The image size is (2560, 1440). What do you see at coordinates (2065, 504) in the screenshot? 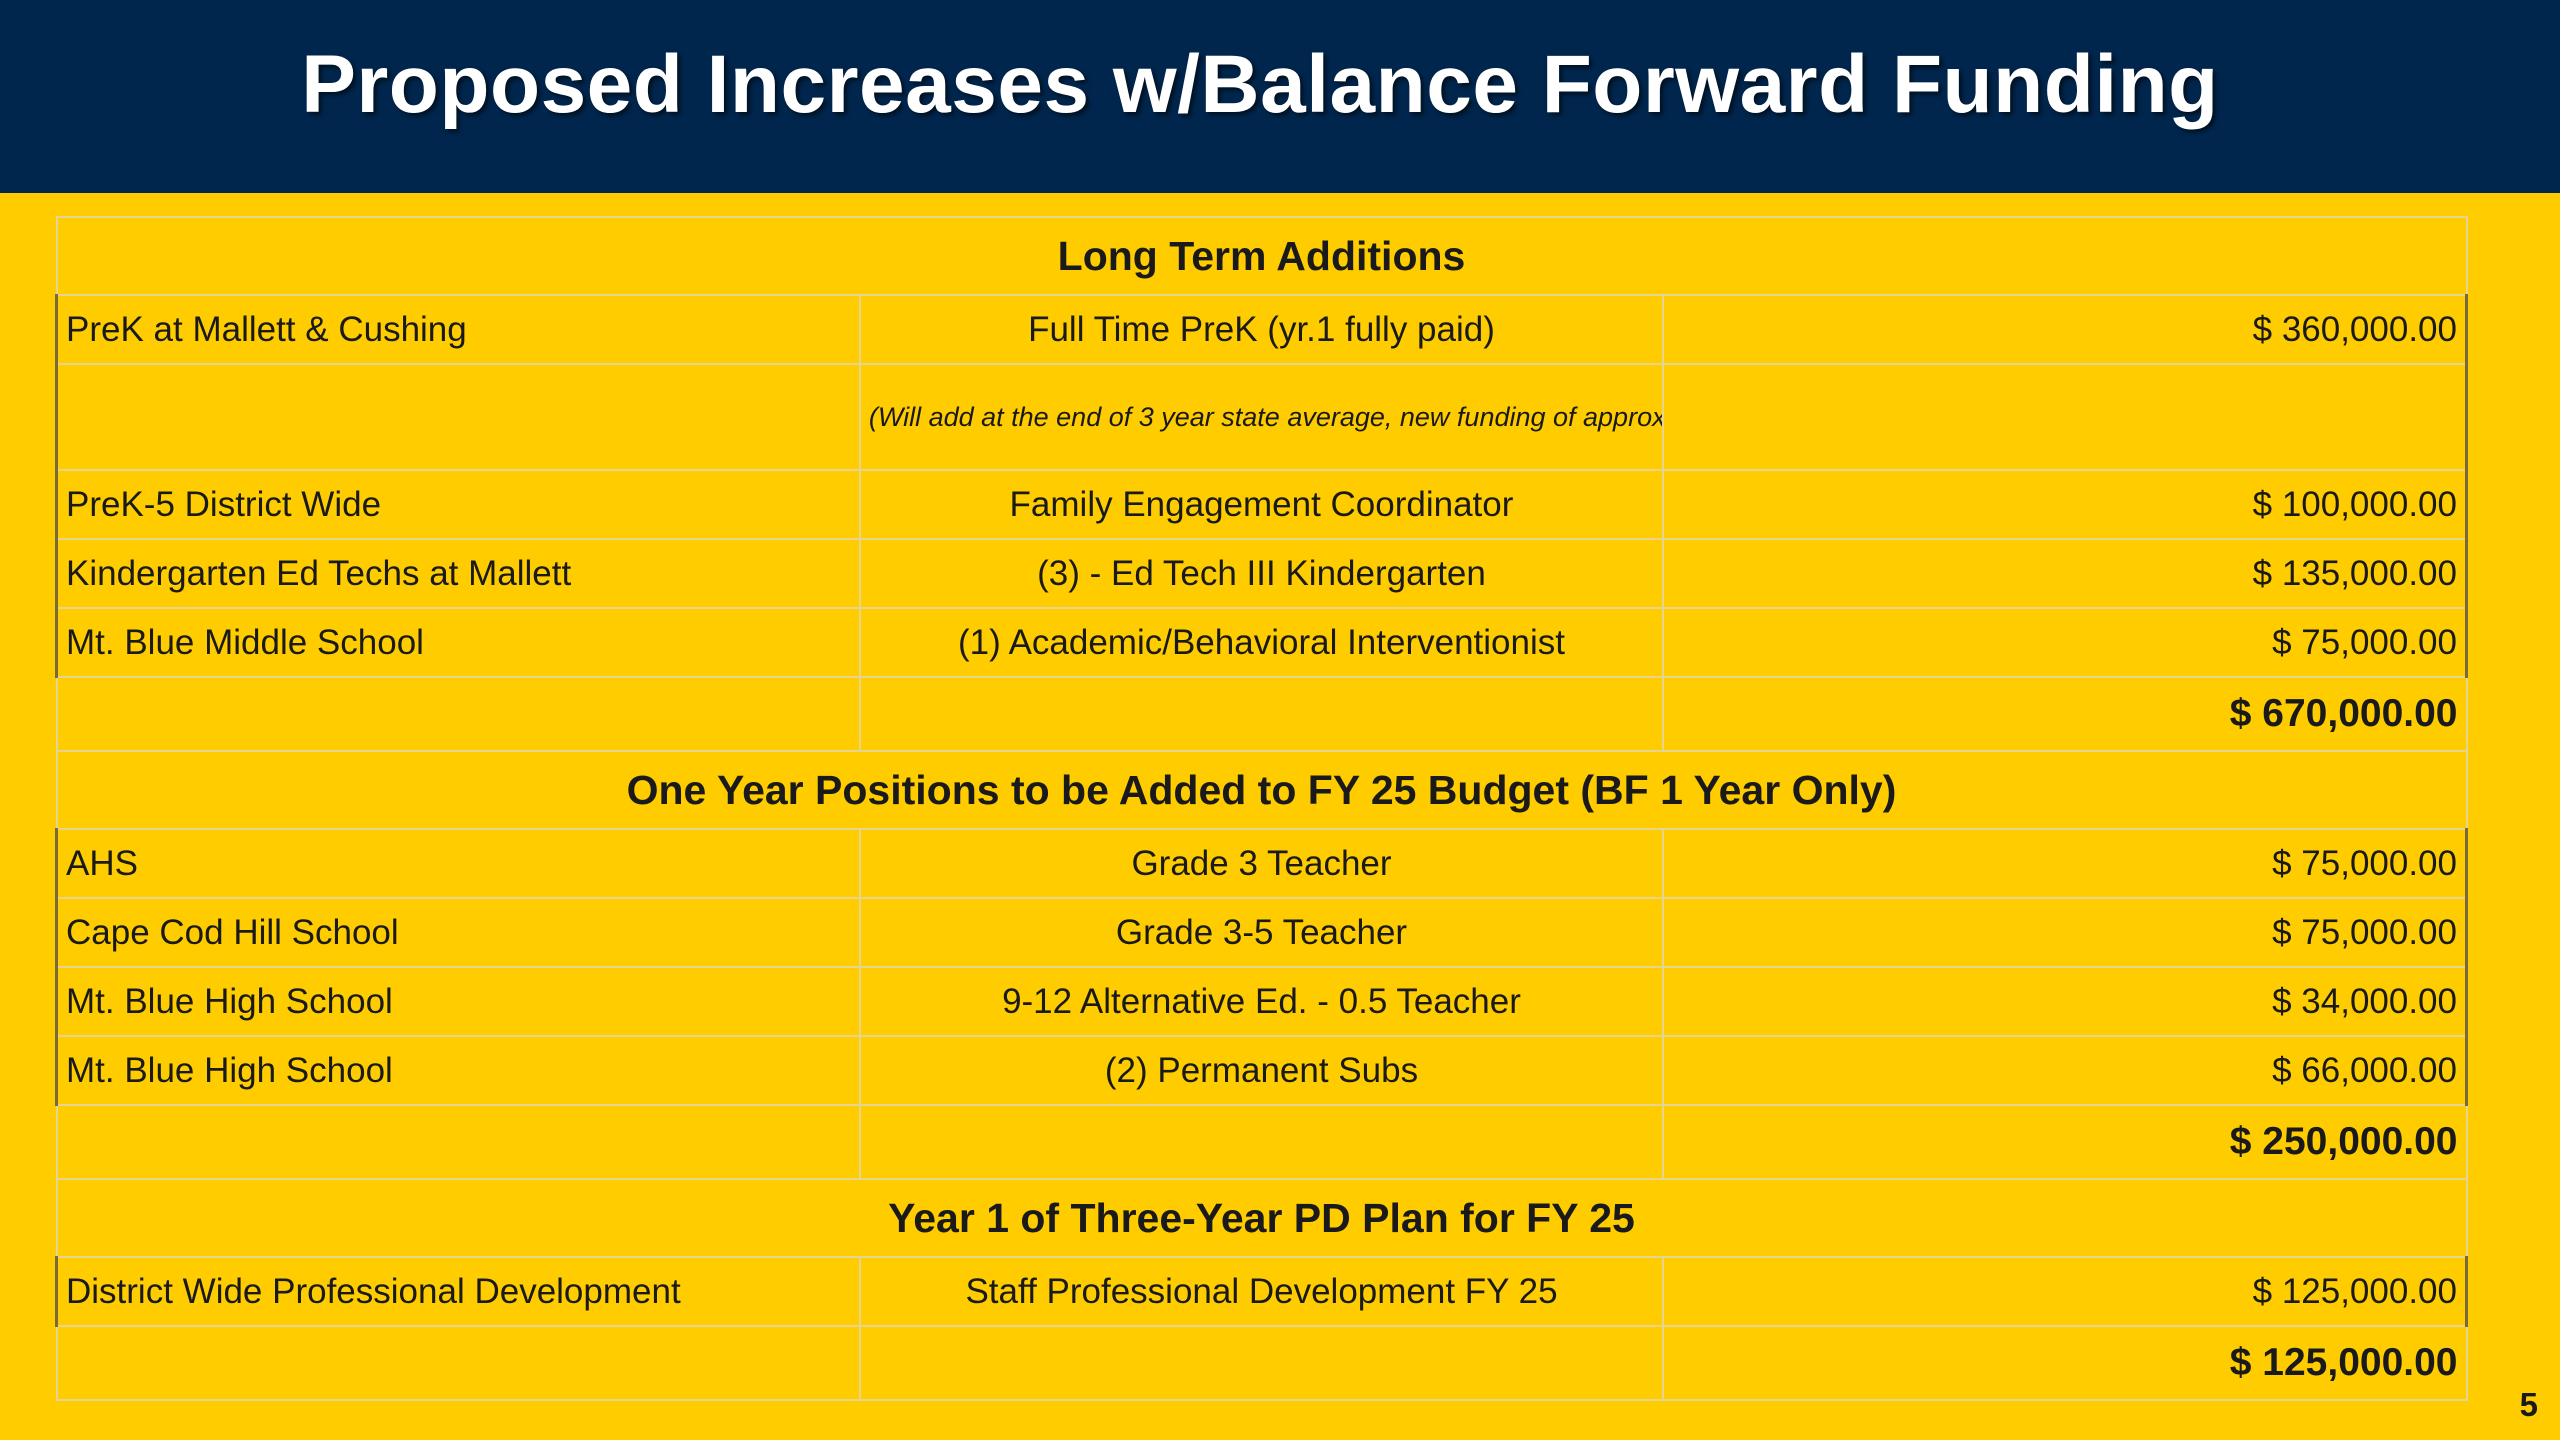
I see `amount-cell: $ 100,000.00` at bounding box center [2065, 504].